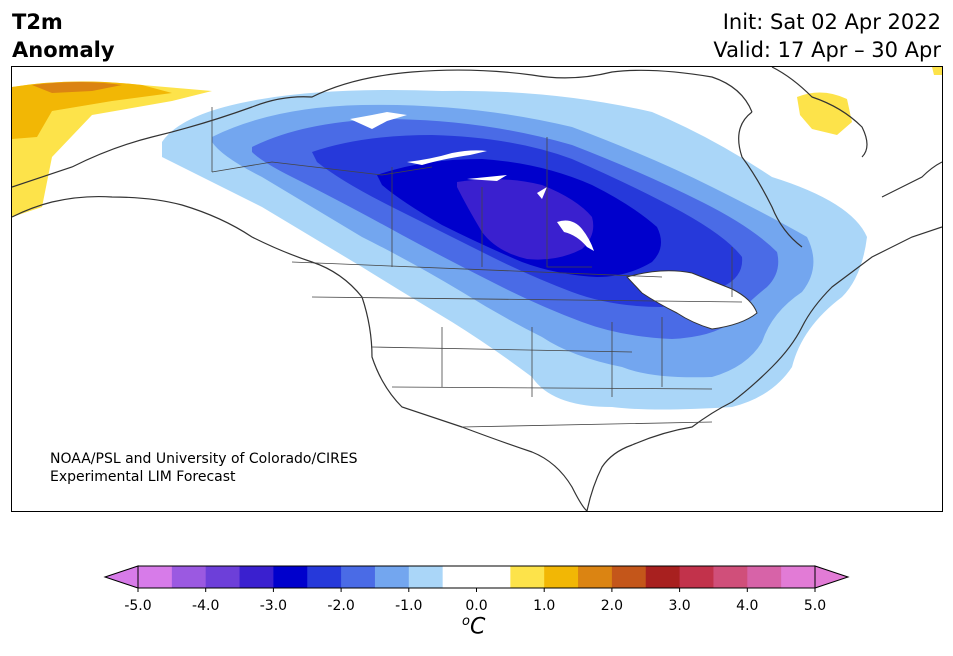 The width and height of the screenshot is (953, 656). I want to click on unit-base: C, so click(477, 627).